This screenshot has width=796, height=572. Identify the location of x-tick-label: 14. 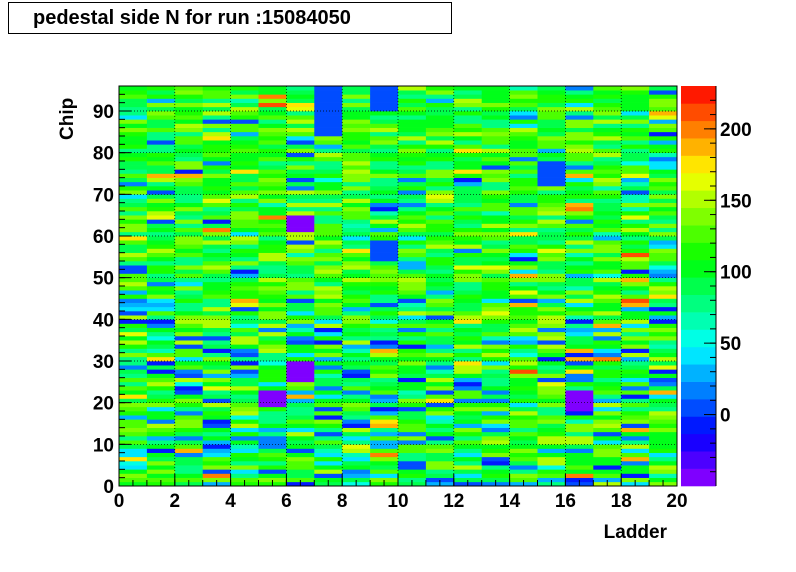
(510, 501).